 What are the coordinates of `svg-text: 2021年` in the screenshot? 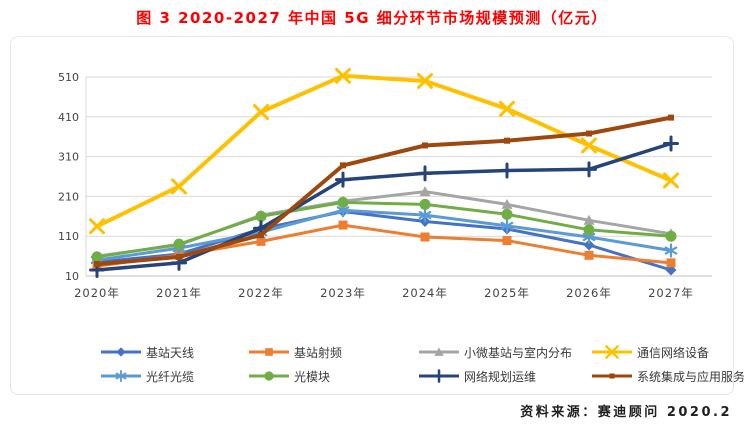 It's located at (179, 293).